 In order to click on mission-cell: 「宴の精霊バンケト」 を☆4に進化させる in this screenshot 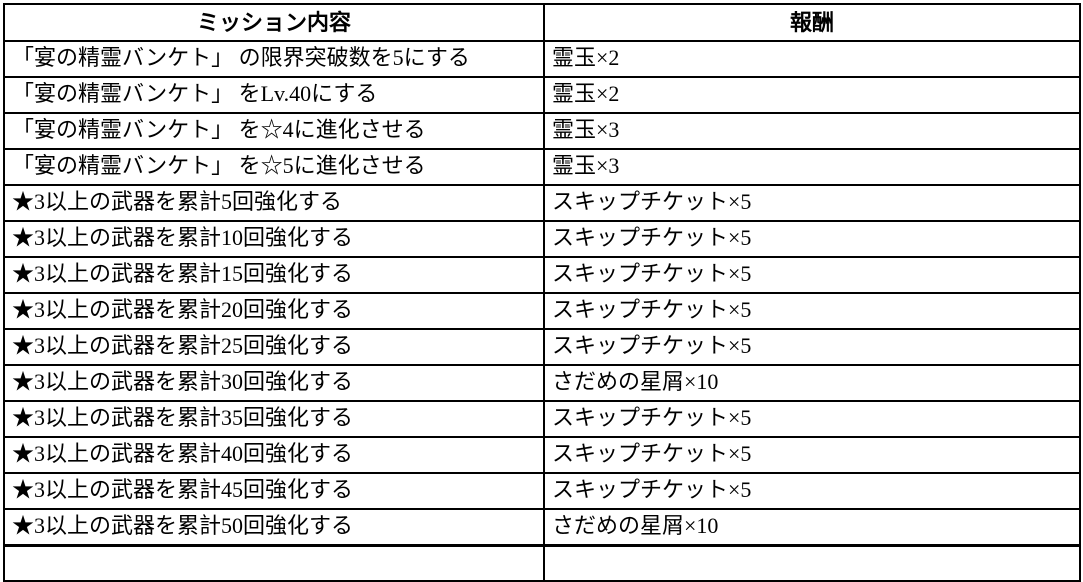, I will do `click(274, 131)`.